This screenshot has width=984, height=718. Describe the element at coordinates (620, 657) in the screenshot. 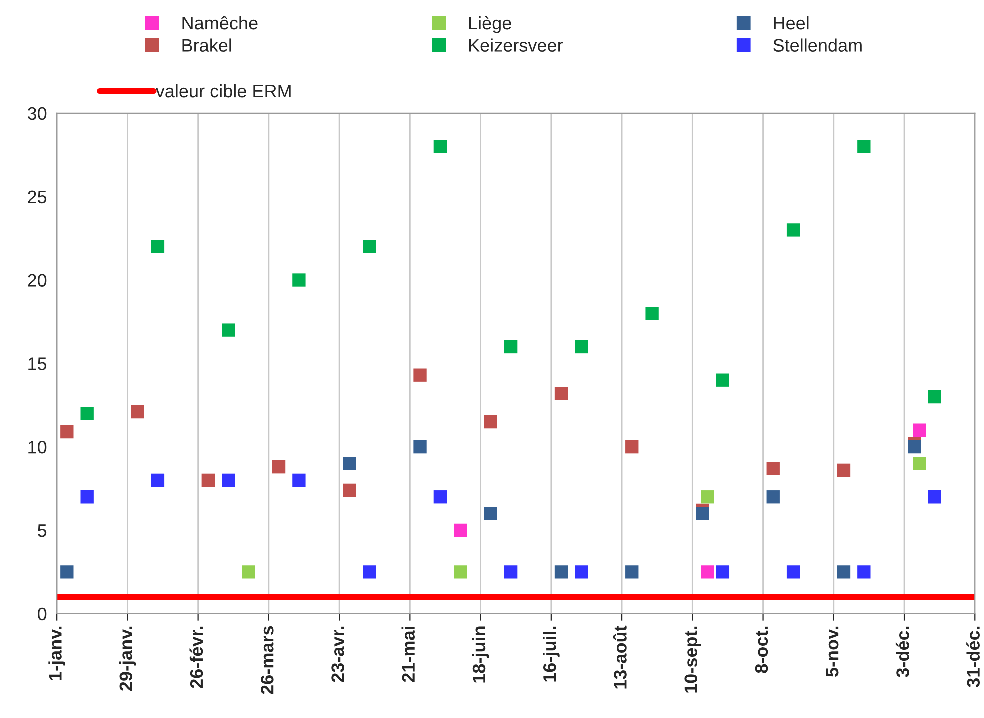

I see `x-tick-label: 13-août` at that location.